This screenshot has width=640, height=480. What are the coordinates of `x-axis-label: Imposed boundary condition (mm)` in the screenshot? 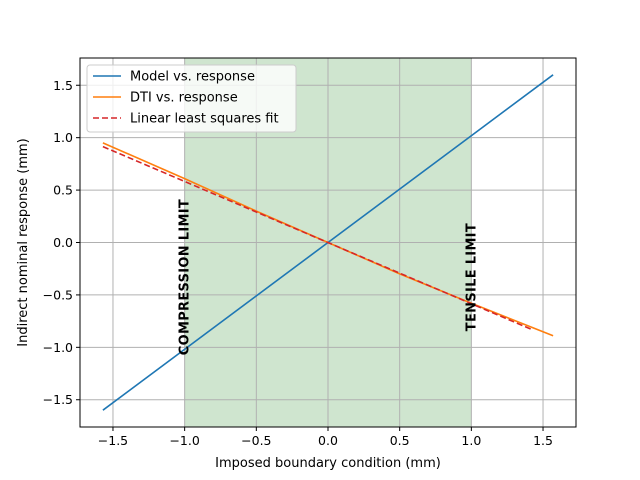 It's located at (328, 463).